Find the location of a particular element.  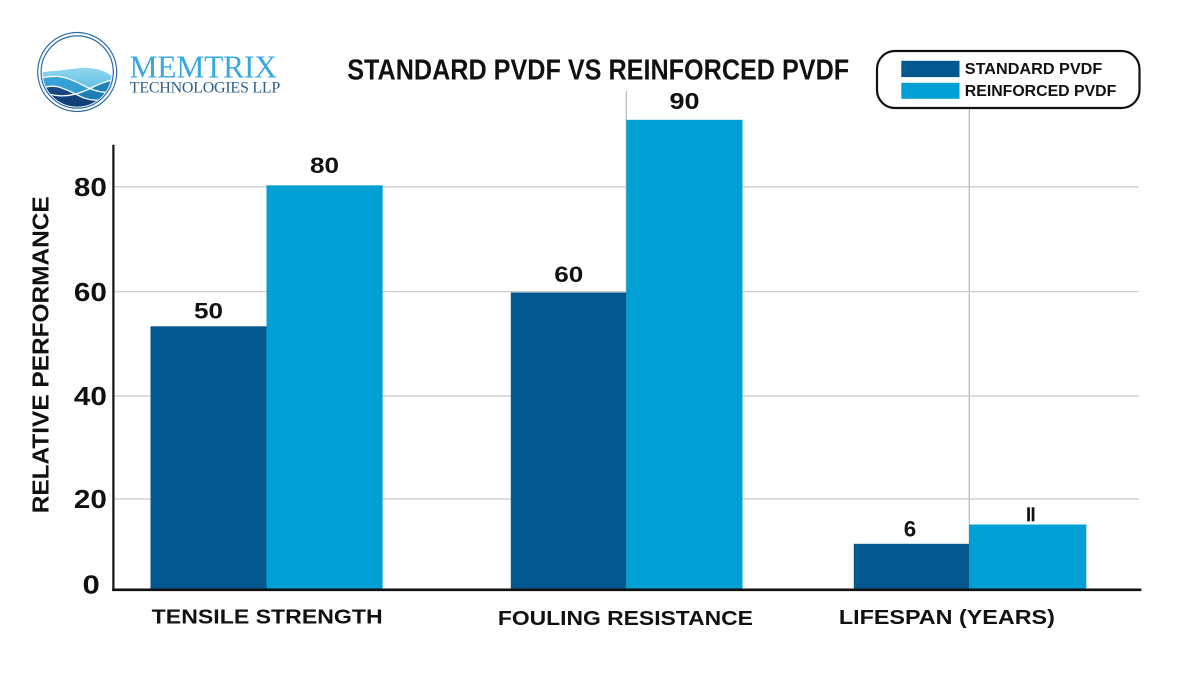

svg-text: 90 is located at coordinates (685, 101).